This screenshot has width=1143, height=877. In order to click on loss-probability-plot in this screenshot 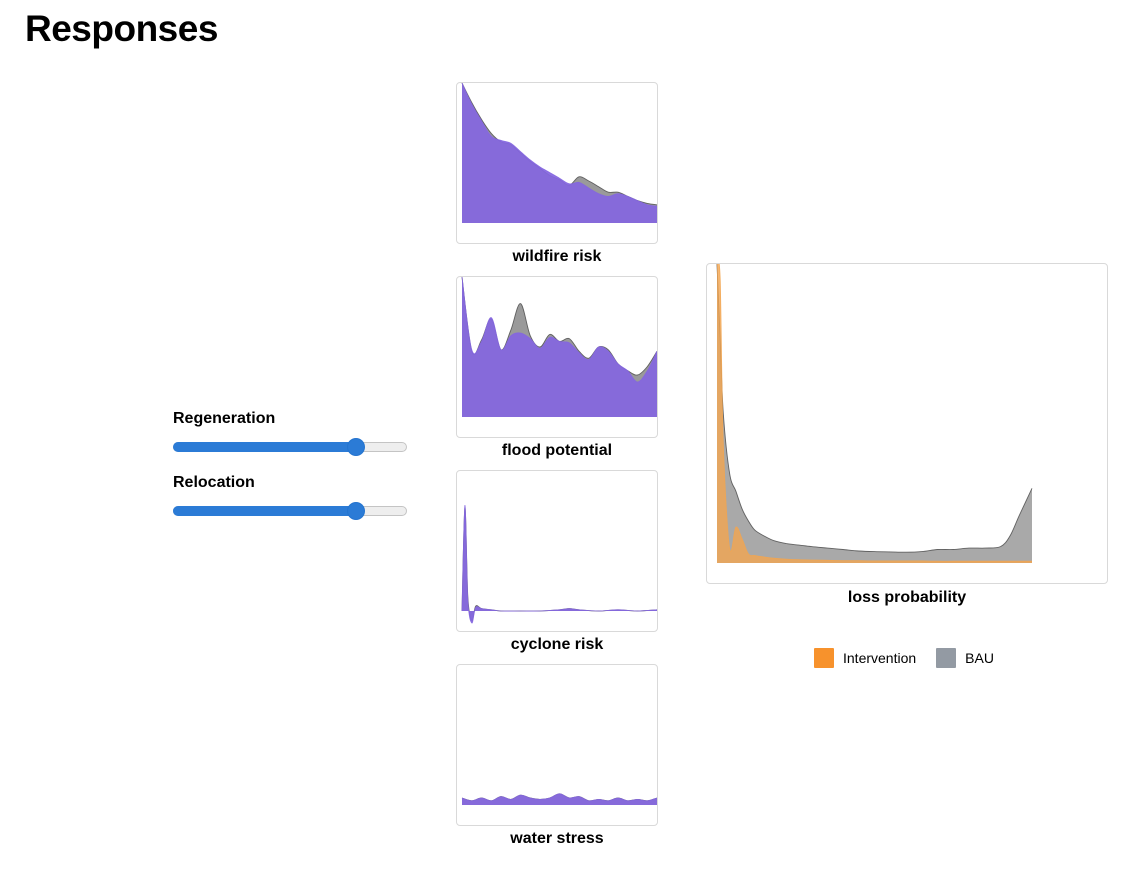, I will do `click(874, 413)`.